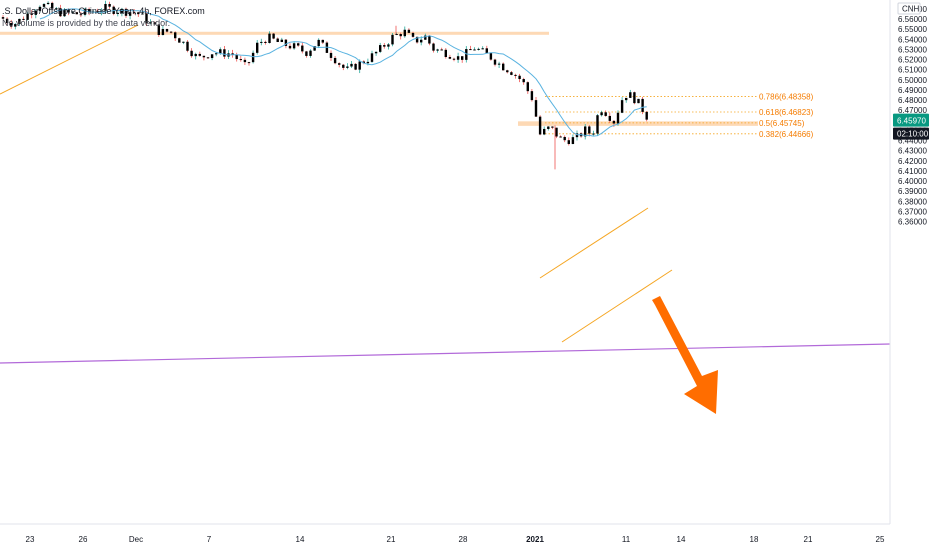 This screenshot has width=932, height=555. I want to click on x-tick-label: 23, so click(30, 539).